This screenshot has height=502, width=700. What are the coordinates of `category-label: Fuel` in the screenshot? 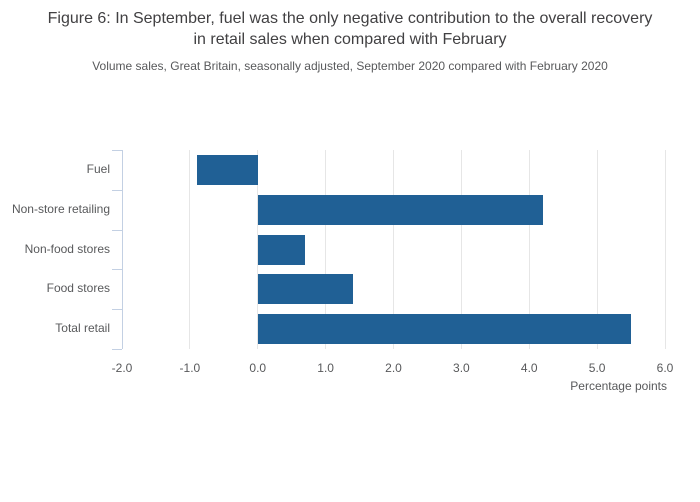 It's located at (98, 169).